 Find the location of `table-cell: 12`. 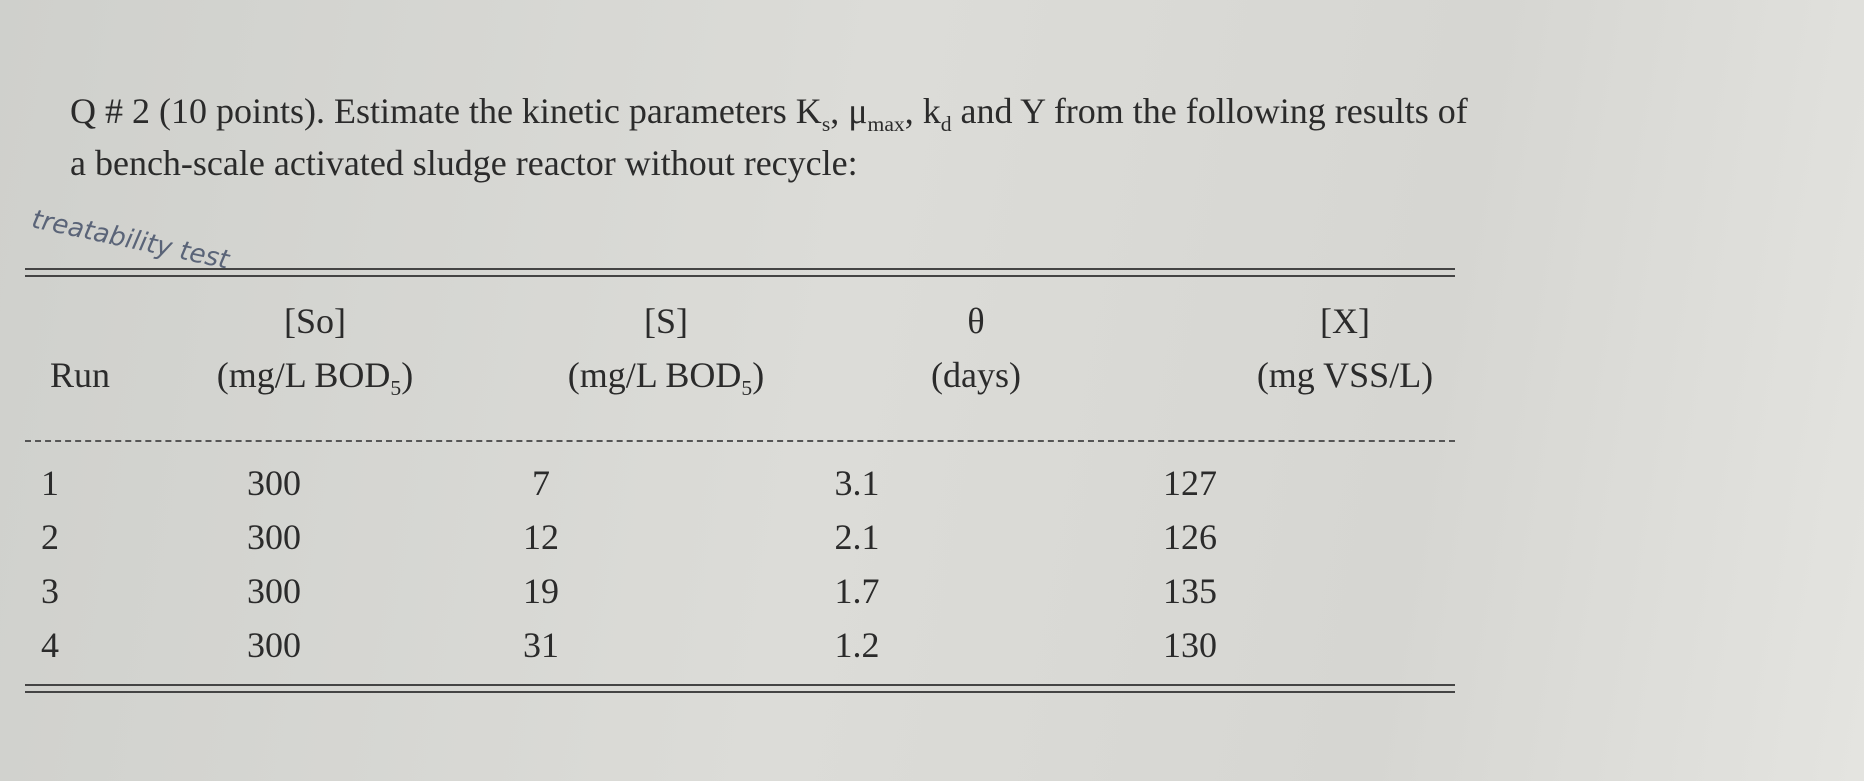

table-cell: 12 is located at coordinates (541, 537).